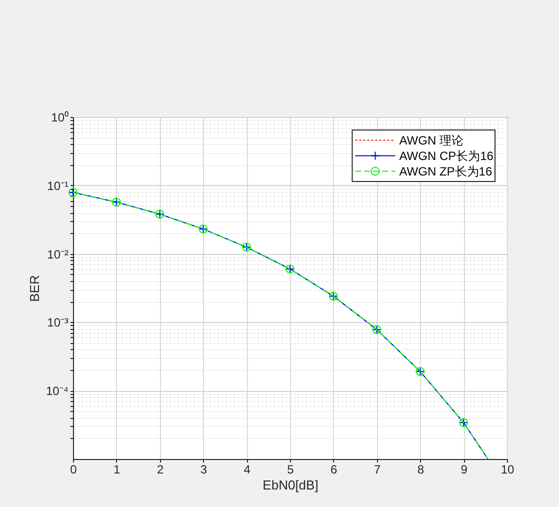 The width and height of the screenshot is (559, 507). I want to click on x-tick-label: 9, so click(464, 469).